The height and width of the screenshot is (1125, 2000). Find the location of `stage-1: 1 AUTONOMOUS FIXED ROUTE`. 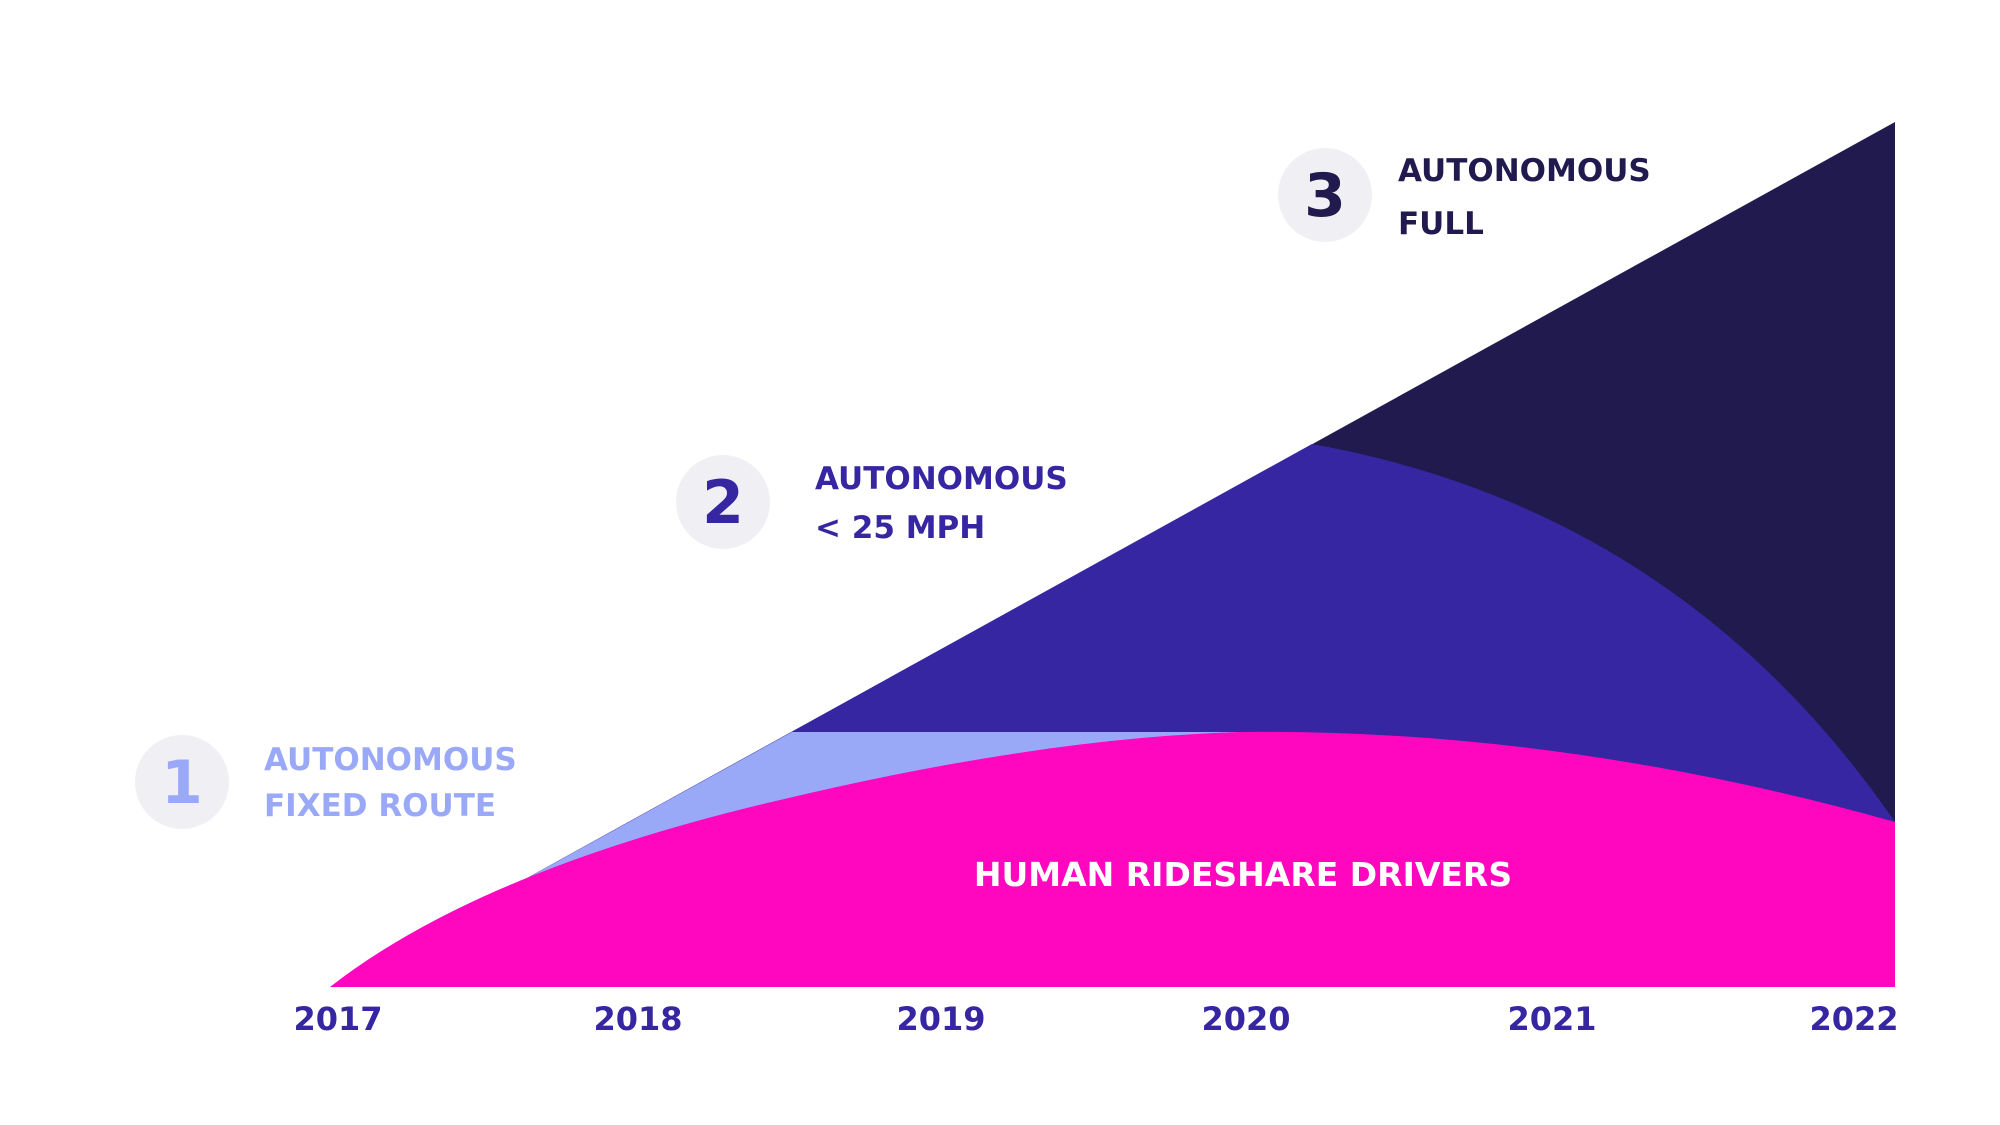

stage-1: 1 AUTONOMOUS FIXED ROUTE is located at coordinates (326, 782).